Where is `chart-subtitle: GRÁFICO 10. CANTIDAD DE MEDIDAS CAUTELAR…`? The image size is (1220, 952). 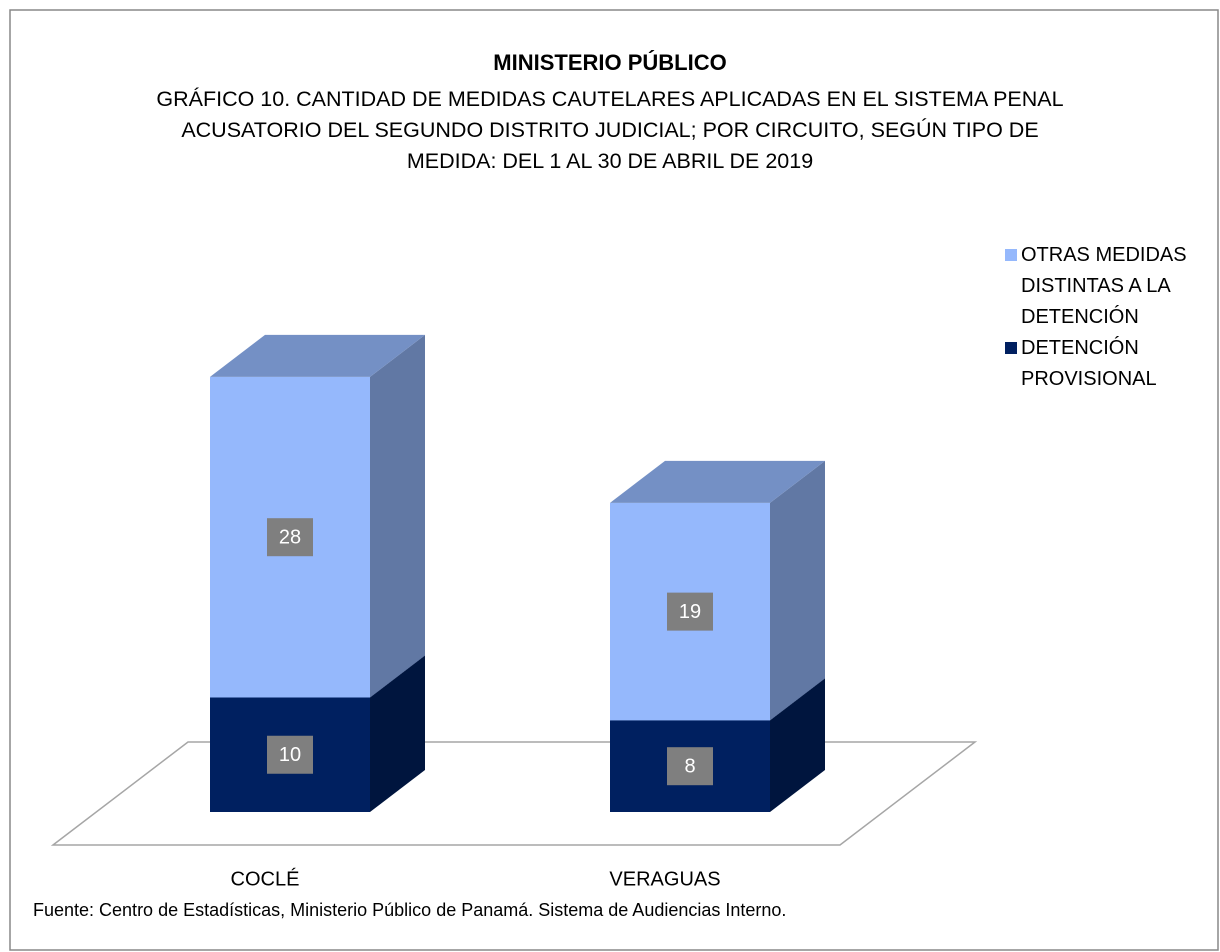
chart-subtitle: GRÁFICO 10. CANTIDAD DE MEDIDAS CAUTELAR… is located at coordinates (610, 130).